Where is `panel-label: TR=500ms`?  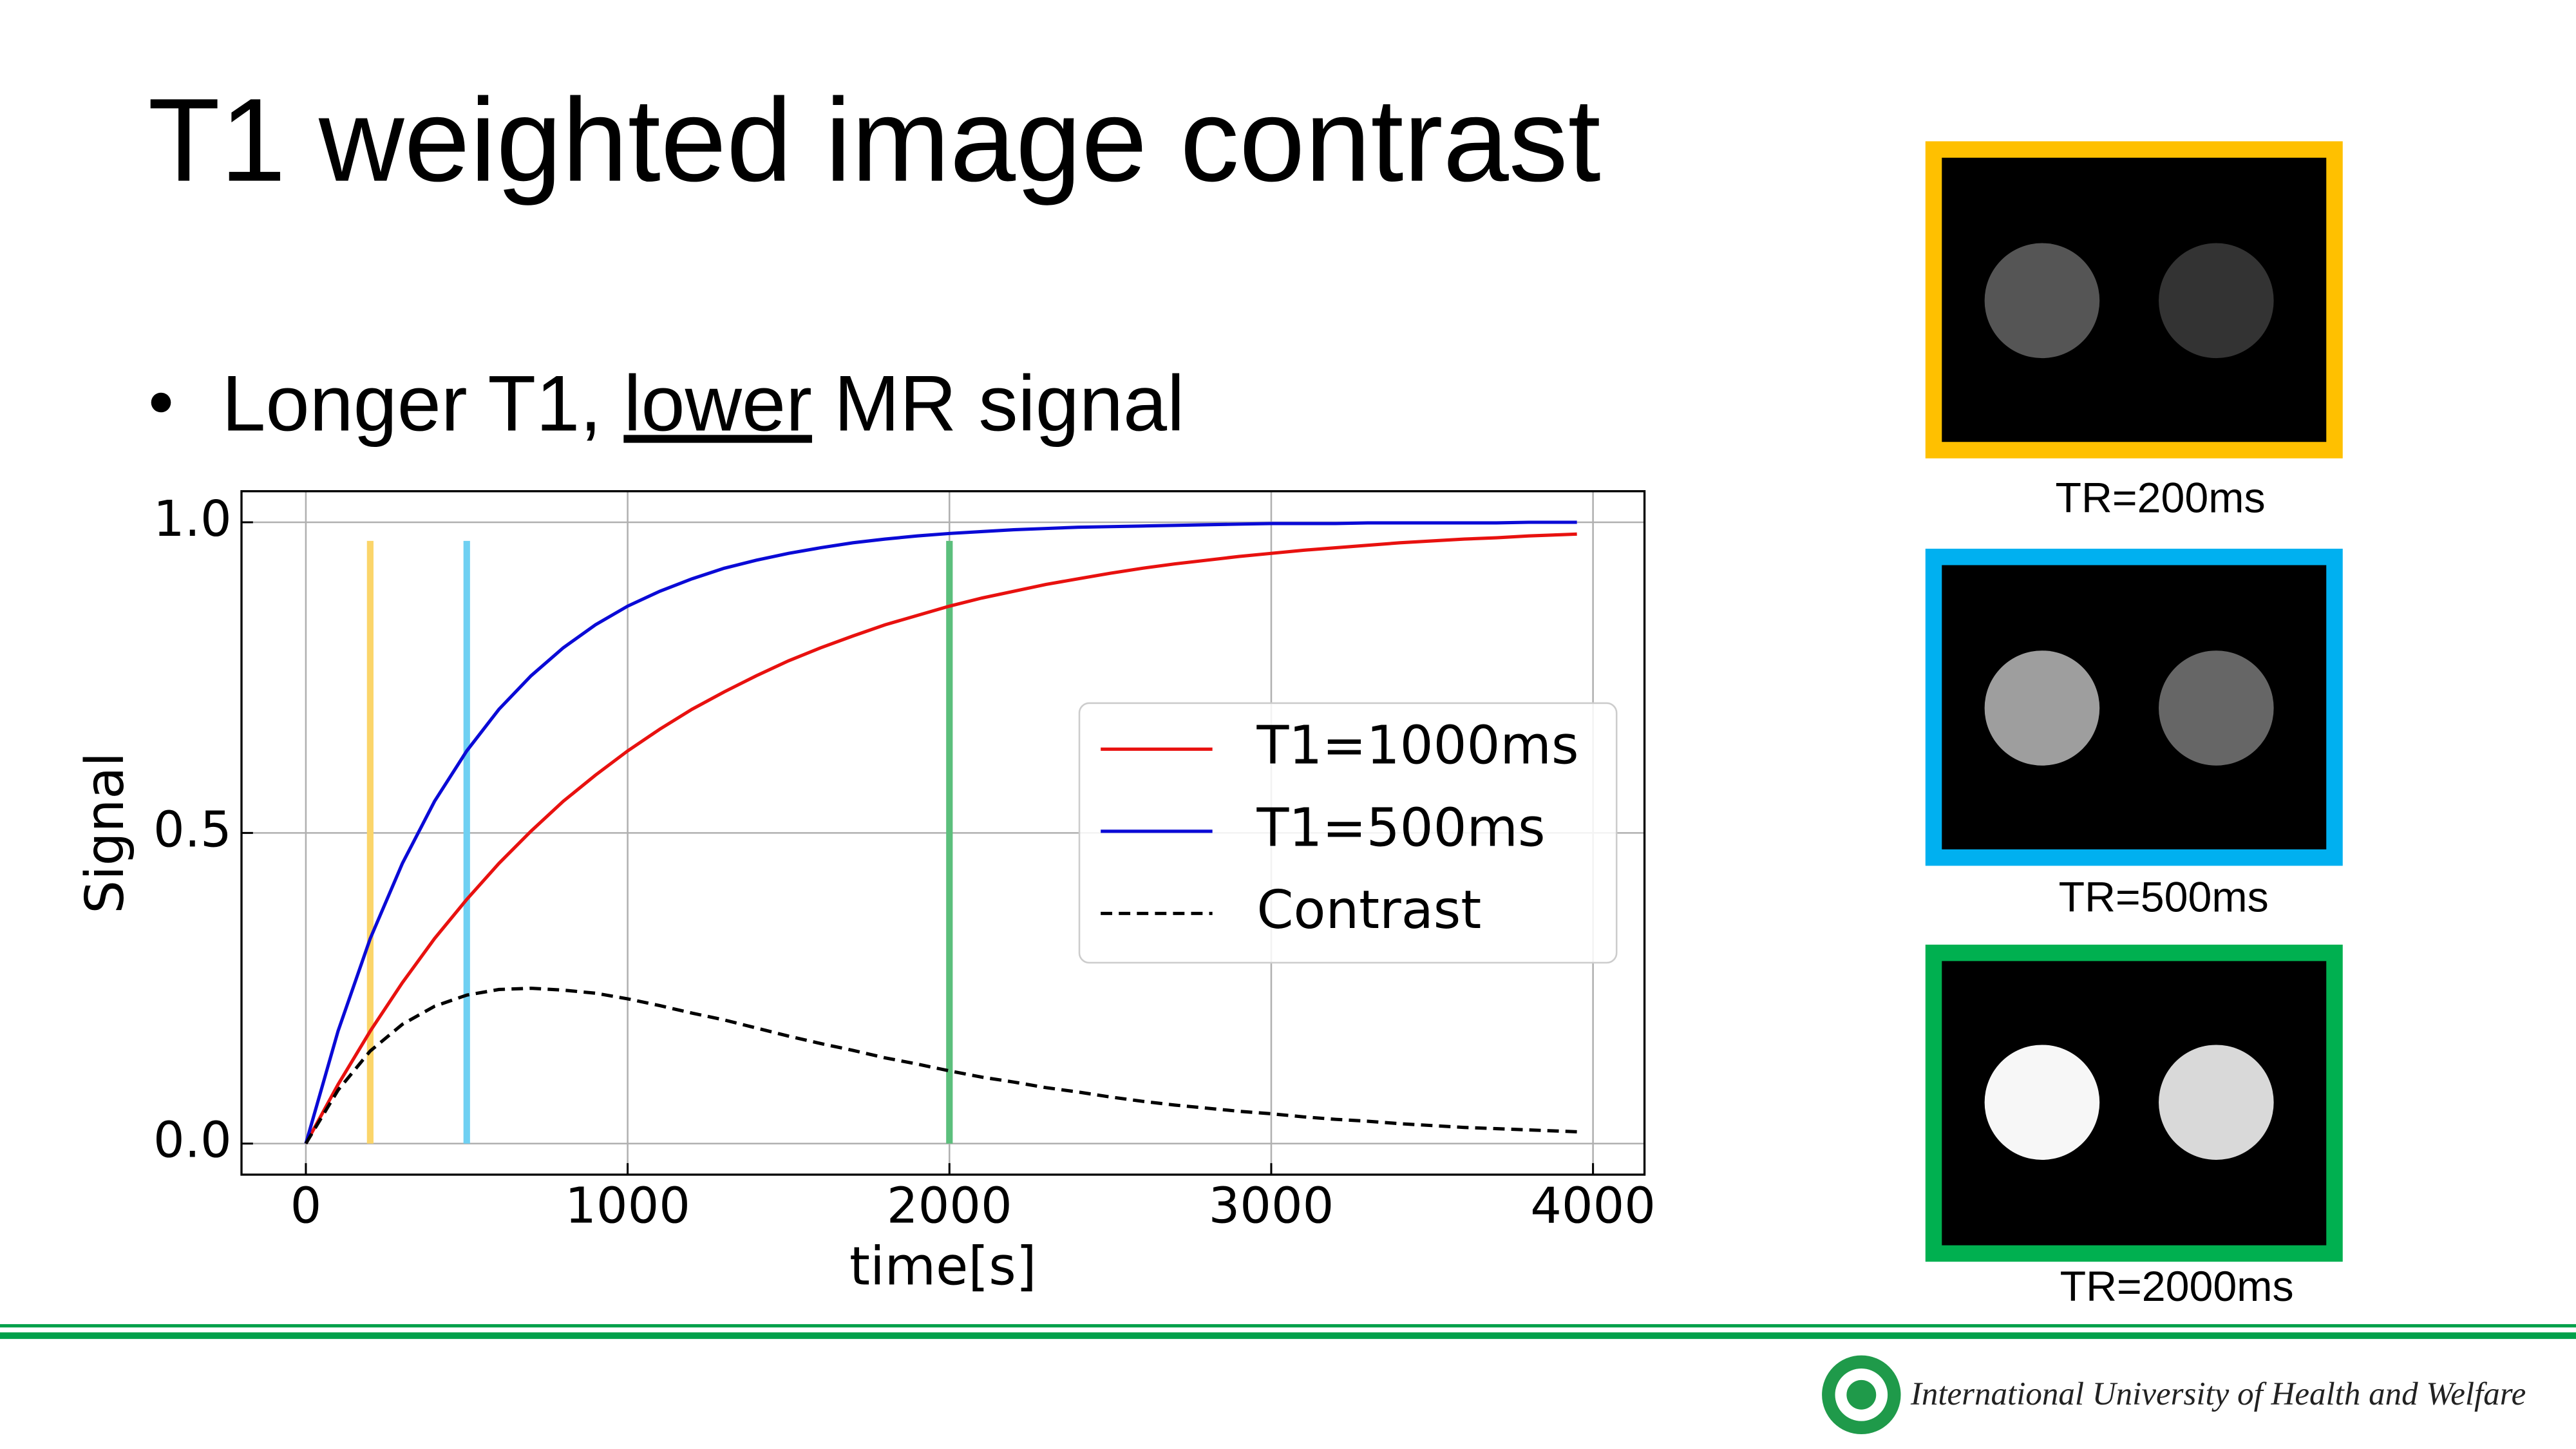 panel-label: TR=500ms is located at coordinates (2164, 897).